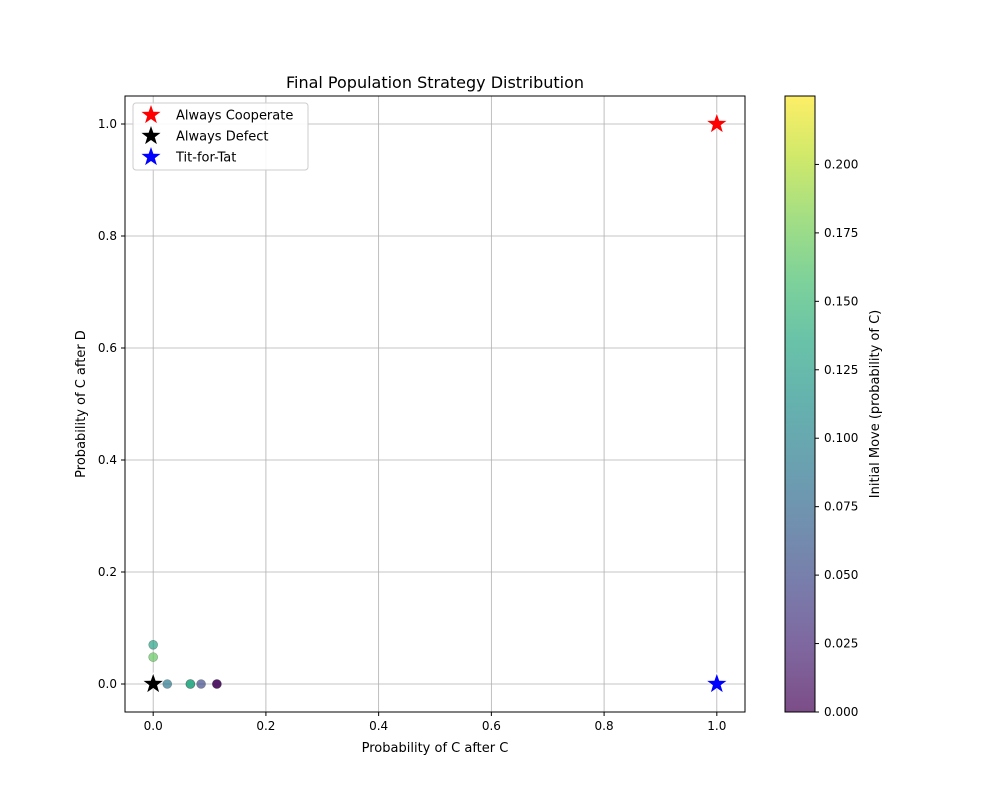 The width and height of the screenshot is (1000, 800). Describe the element at coordinates (875, 404) in the screenshot. I see `colorbar-label: Initial Move (probability of C)` at that location.